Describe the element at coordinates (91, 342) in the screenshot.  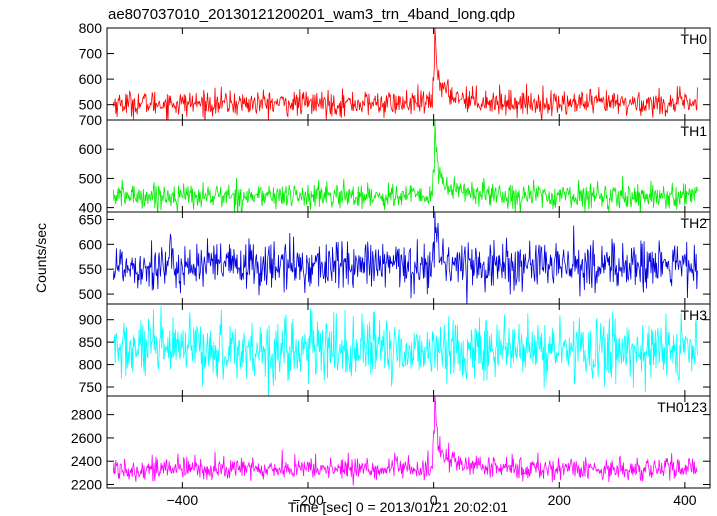
I see `y-tick-label: 850` at that location.